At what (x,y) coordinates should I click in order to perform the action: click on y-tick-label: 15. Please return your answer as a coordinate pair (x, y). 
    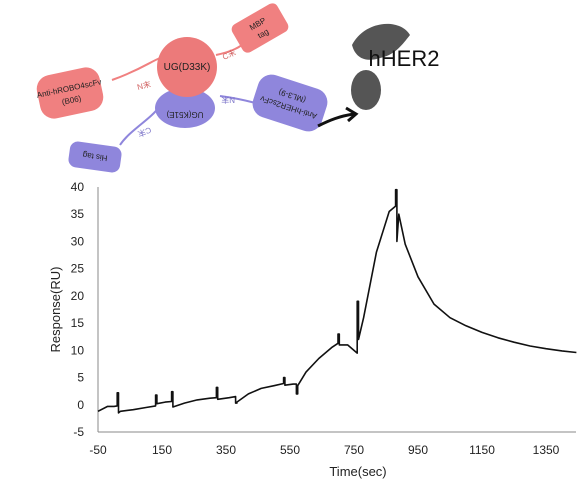
    Looking at the image, I should click on (78, 323).